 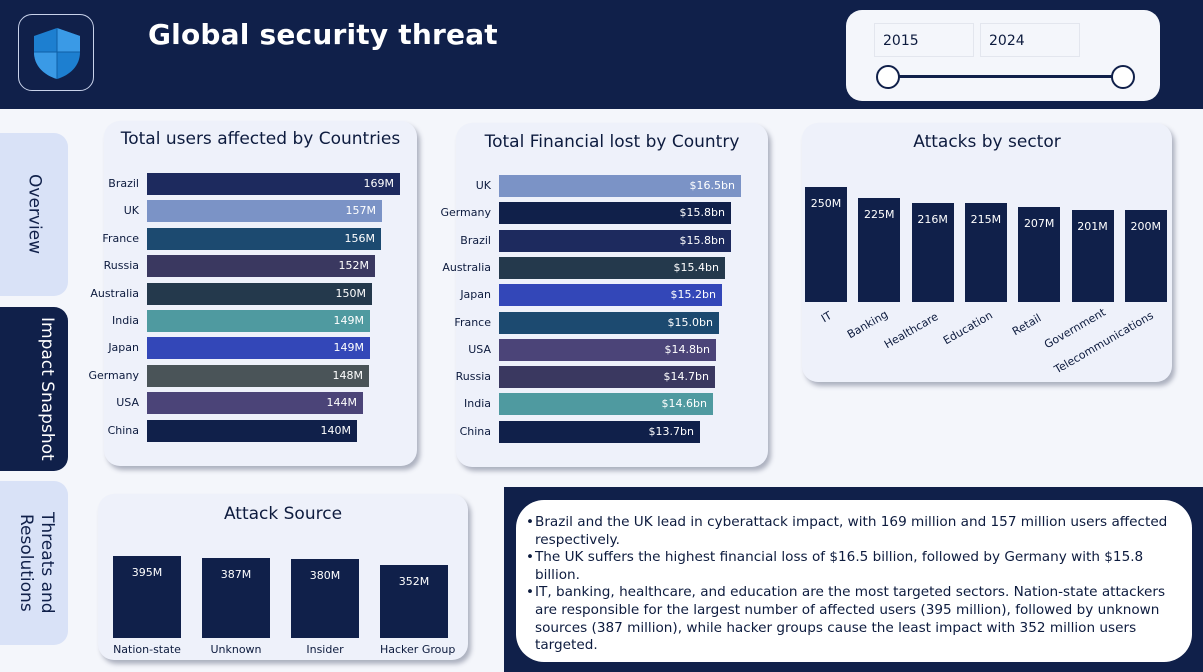 What do you see at coordinates (348, 375) in the screenshot?
I see `data-label: 148M` at bounding box center [348, 375].